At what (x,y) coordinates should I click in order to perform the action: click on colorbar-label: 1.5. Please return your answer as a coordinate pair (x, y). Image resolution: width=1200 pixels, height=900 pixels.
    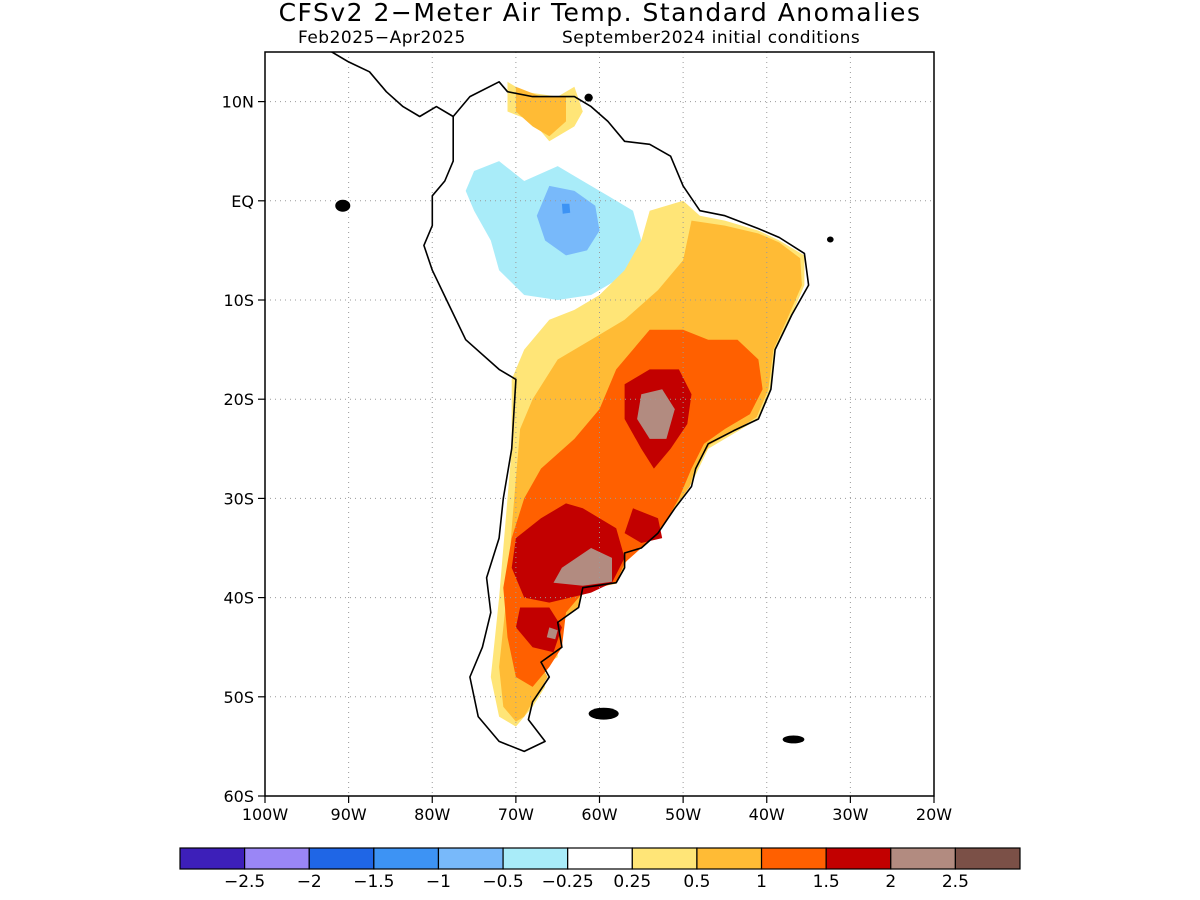
    Looking at the image, I should click on (826, 882).